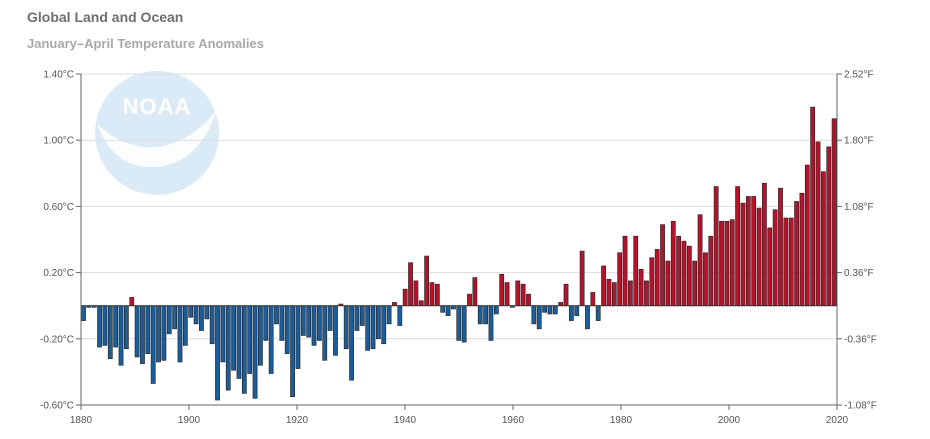 The width and height of the screenshot is (930, 439). Describe the element at coordinates (577, 310) in the screenshot. I see `bar-1972` at that location.